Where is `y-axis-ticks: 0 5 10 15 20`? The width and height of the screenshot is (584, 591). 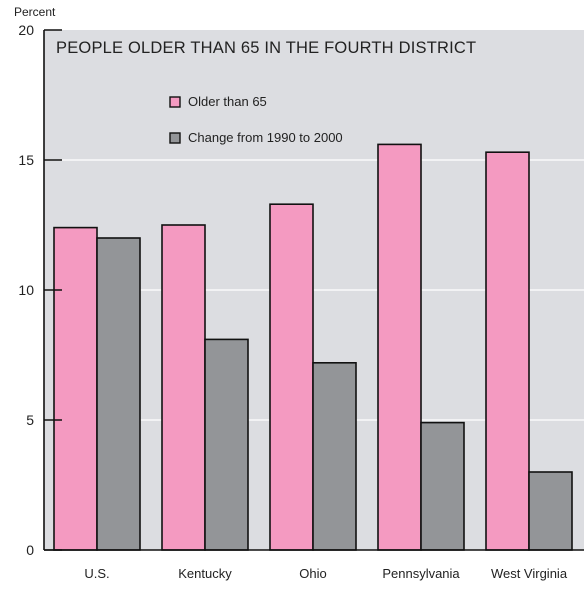 y-axis-ticks: 0 5 10 15 20 is located at coordinates (40, 290).